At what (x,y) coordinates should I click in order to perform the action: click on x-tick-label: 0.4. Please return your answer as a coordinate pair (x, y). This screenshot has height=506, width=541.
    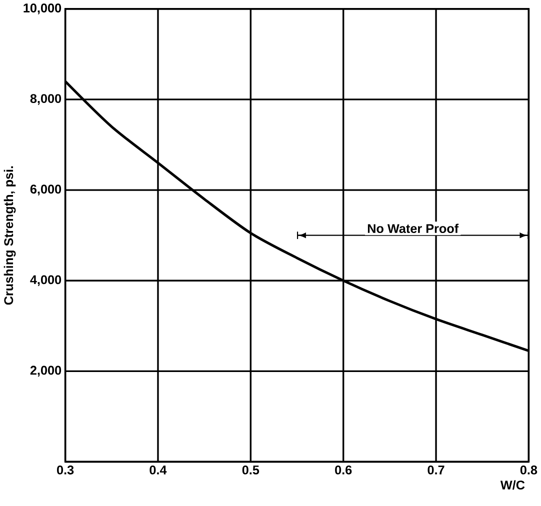
    Looking at the image, I should click on (158, 469).